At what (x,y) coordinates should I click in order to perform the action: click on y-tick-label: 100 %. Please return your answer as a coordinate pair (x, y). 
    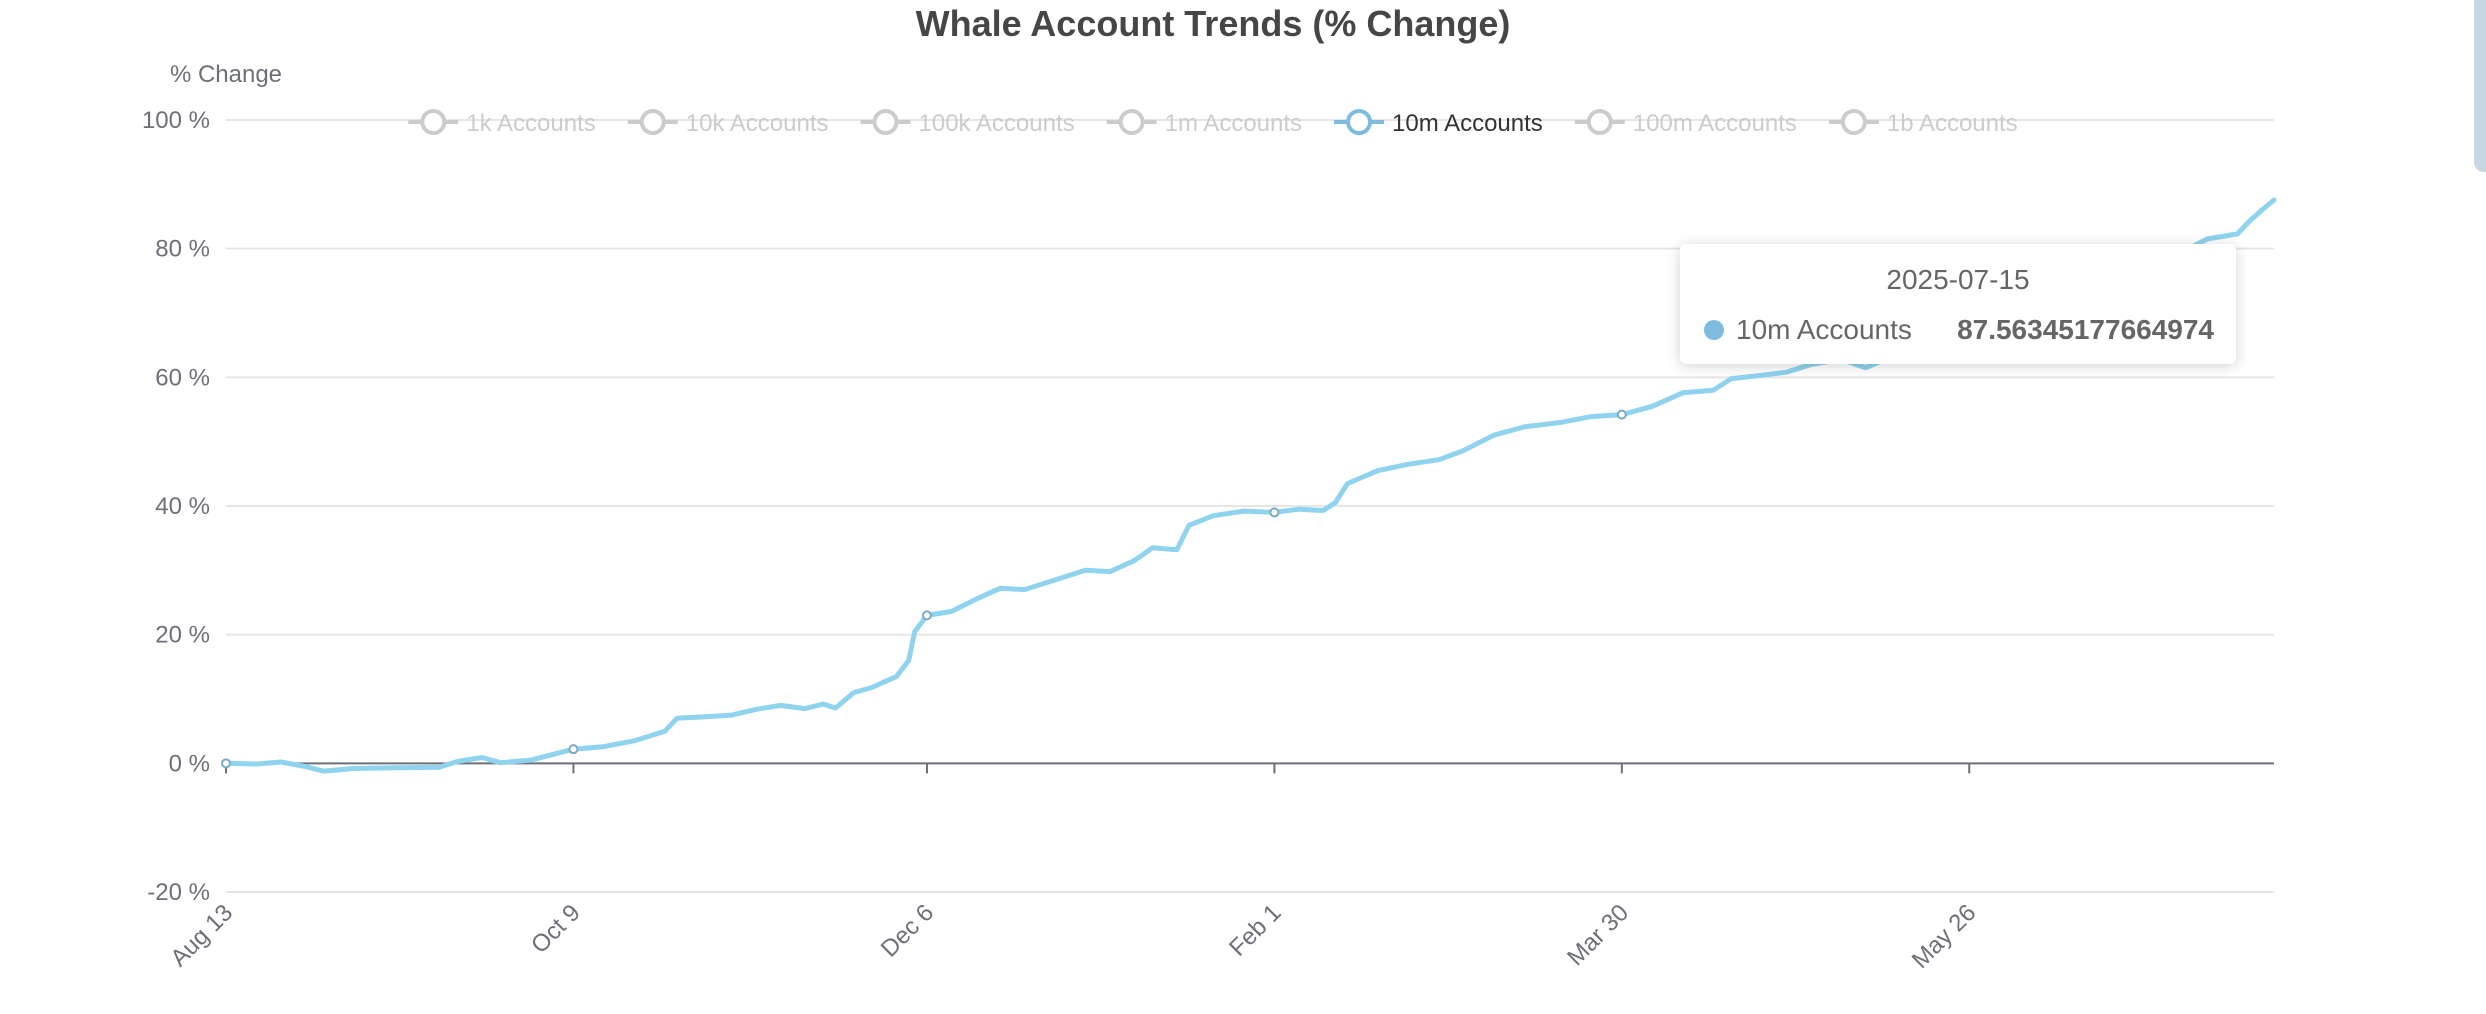
    Looking at the image, I should click on (176, 120).